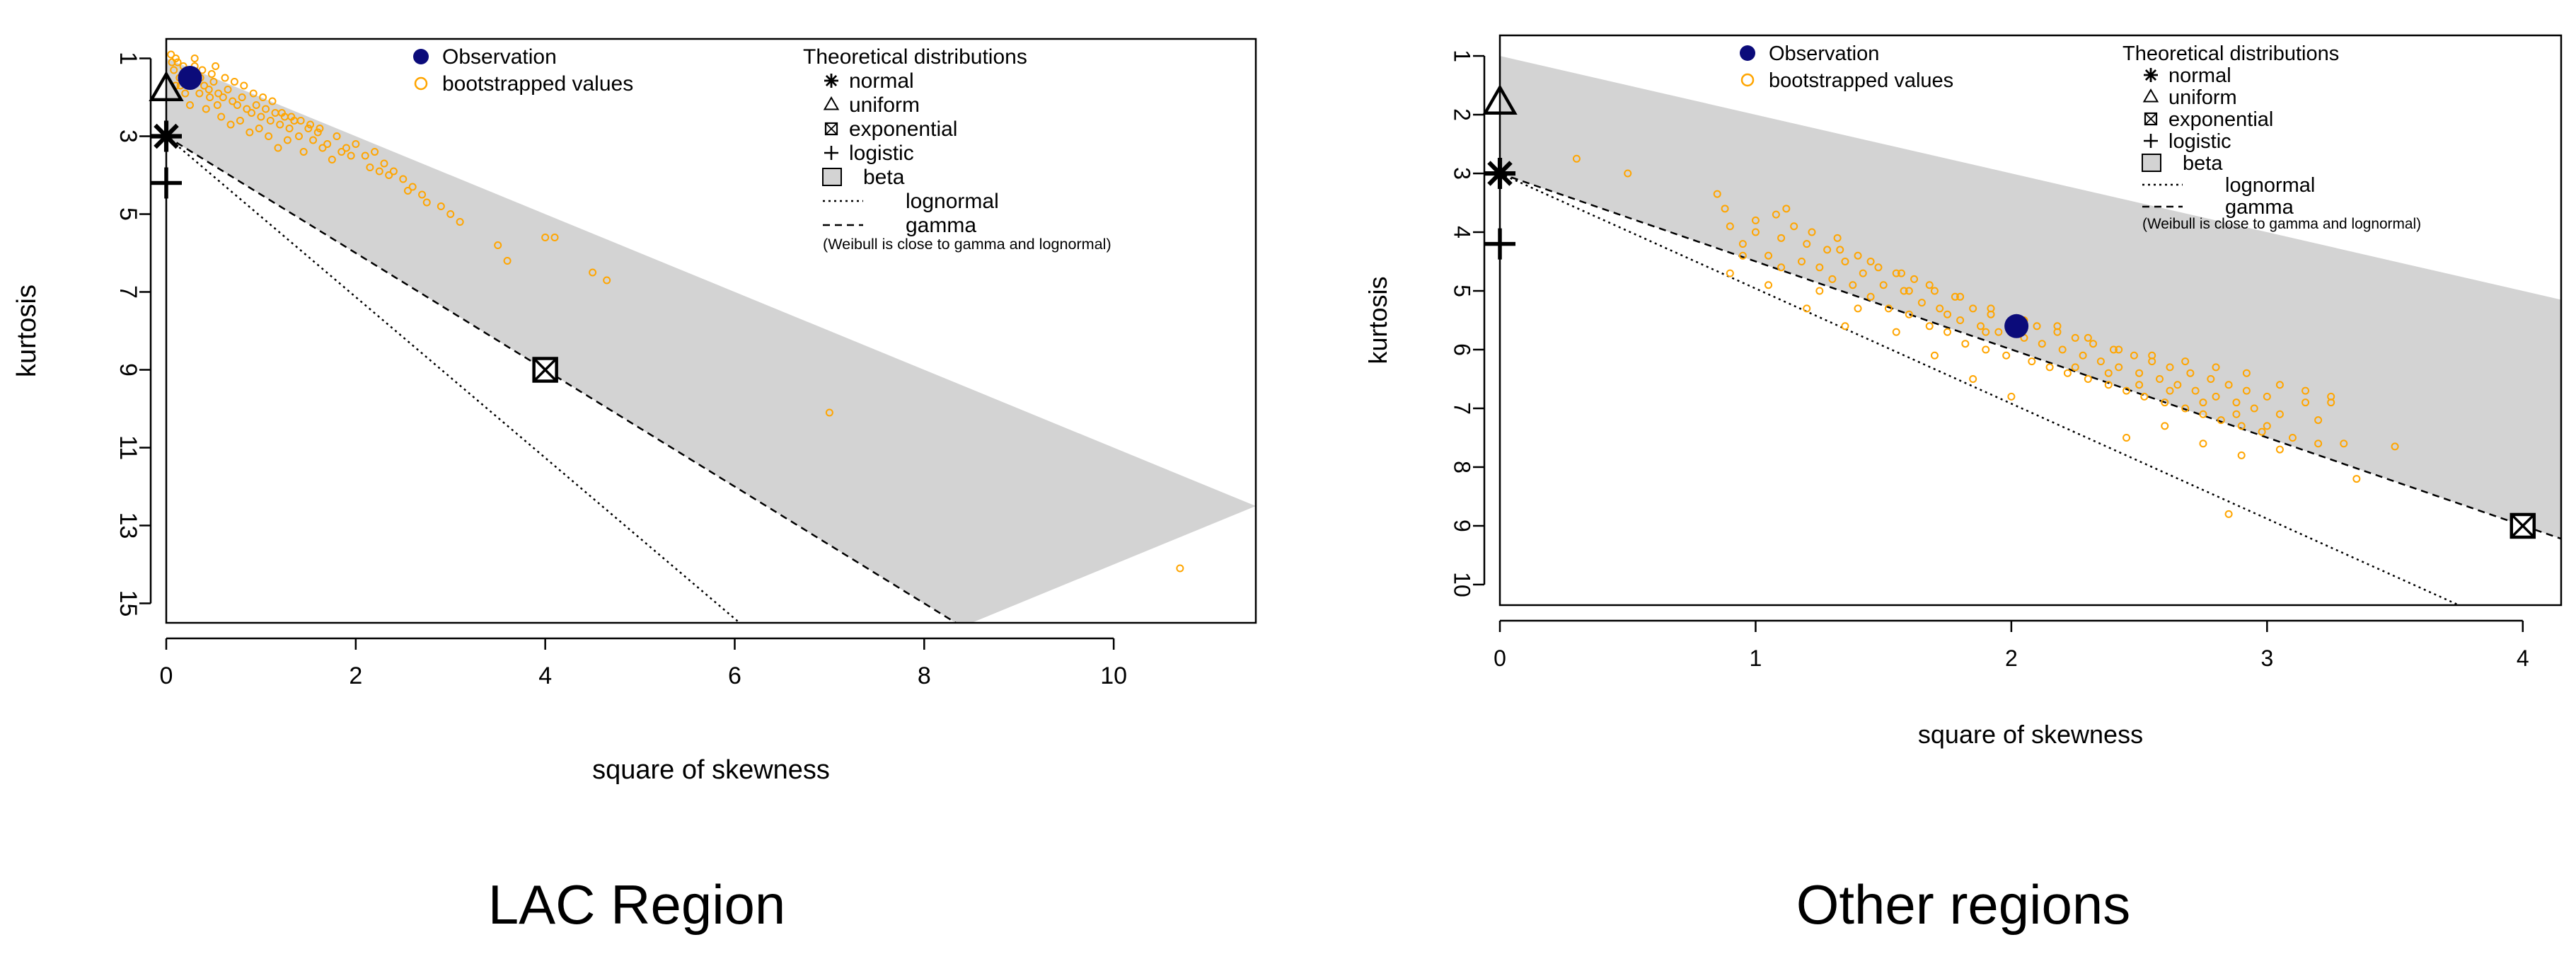  Describe the element at coordinates (2230, 53) in the screenshot. I see `legend-theoretical-title: Theoretical distributions` at that location.